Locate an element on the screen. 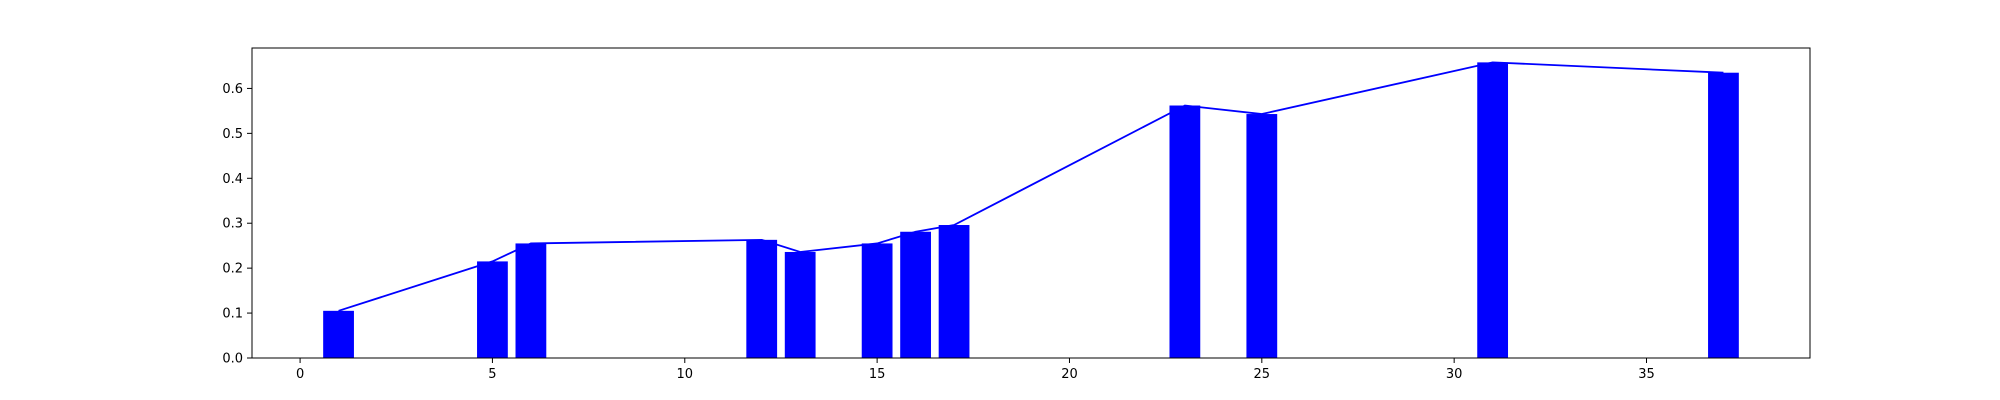 The image size is (2000, 400). x-tick-label: 30 is located at coordinates (1454, 374).